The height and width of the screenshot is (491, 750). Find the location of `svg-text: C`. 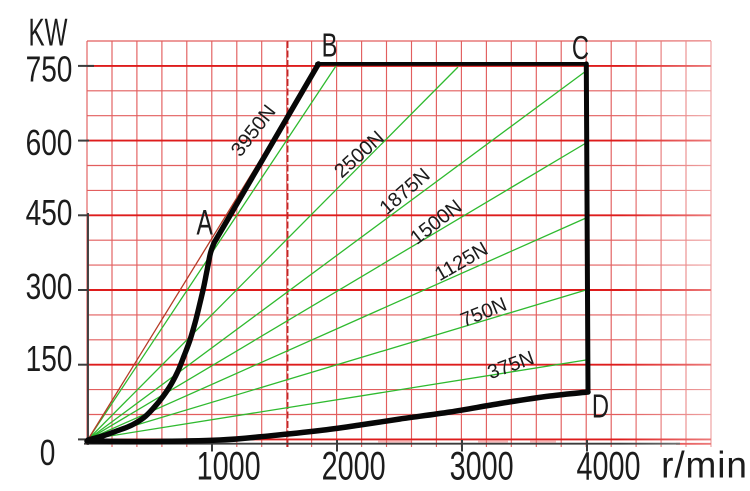

svg-text: C is located at coordinates (580, 48).